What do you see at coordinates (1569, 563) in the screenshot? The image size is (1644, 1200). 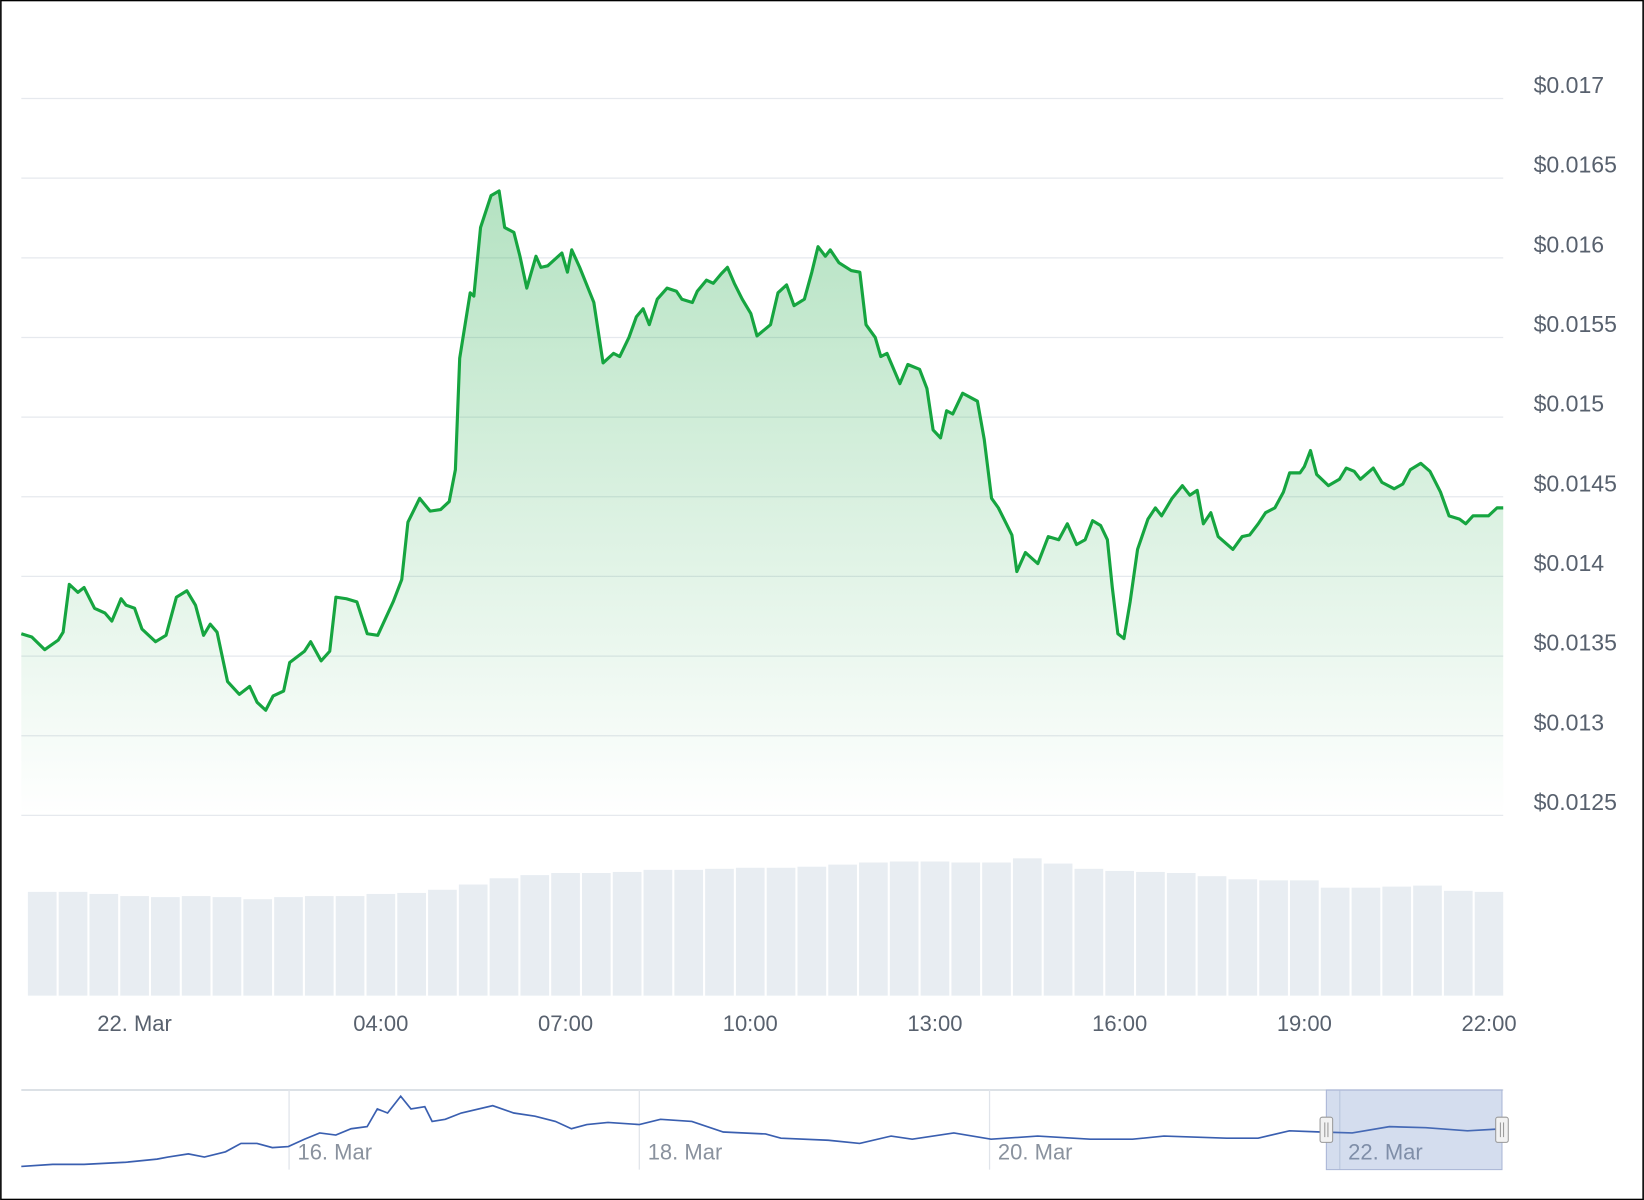 I see `y-tick-label: $0.014` at bounding box center [1569, 563].